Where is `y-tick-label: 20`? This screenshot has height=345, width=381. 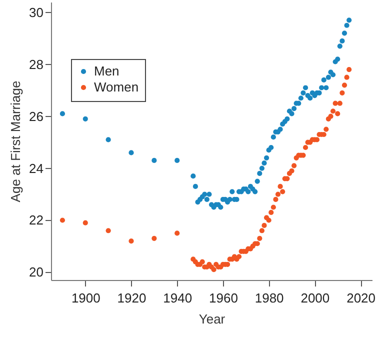
y-tick-label: 20 is located at coordinates (36, 272).